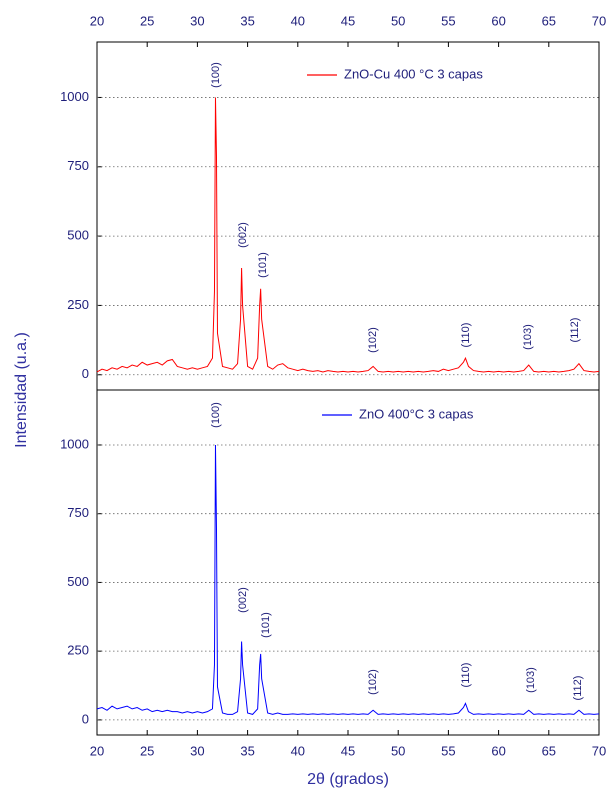 This screenshot has width=609, height=810. I want to click on y-axis-label: Intensidad (u.a.), so click(21, 390).